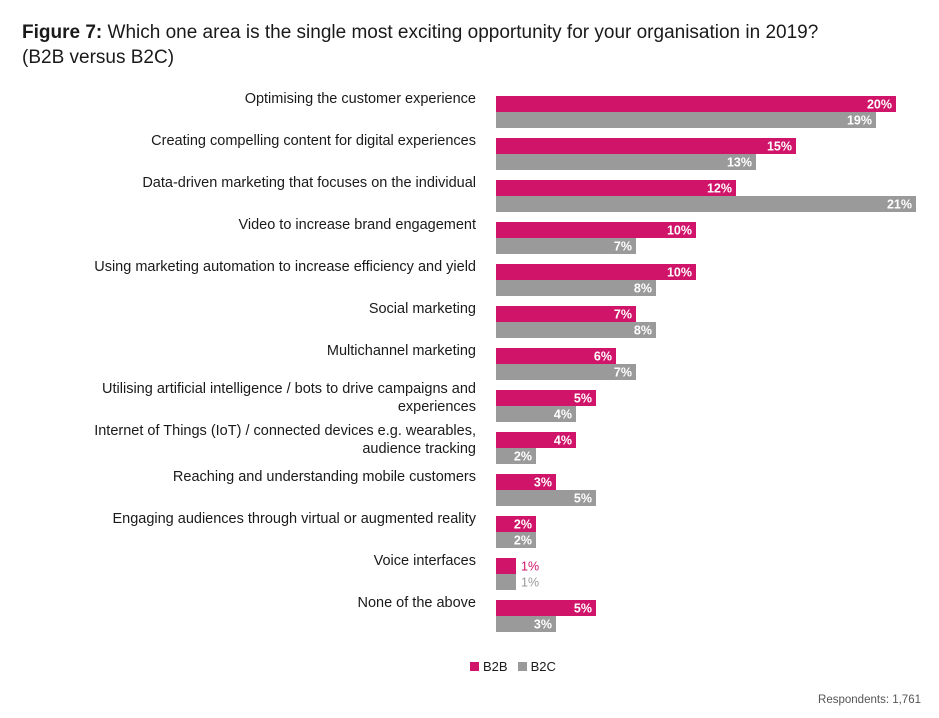  Describe the element at coordinates (543, 483) in the screenshot. I see `data-label-b2b: 3%` at that location.